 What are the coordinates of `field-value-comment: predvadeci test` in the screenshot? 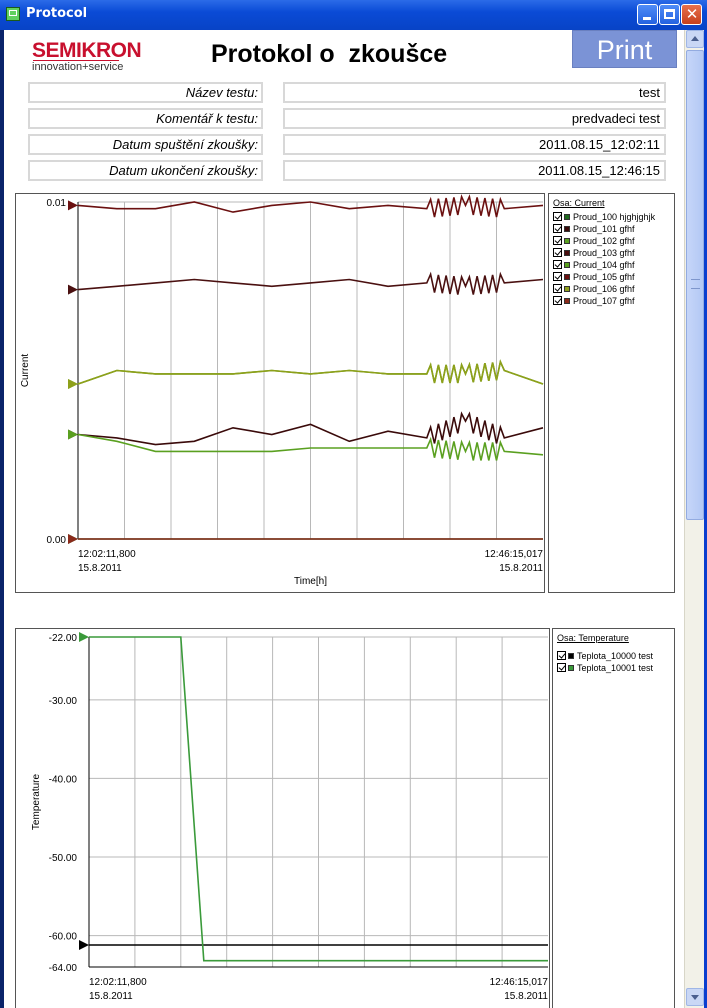 It's located at (474, 118).